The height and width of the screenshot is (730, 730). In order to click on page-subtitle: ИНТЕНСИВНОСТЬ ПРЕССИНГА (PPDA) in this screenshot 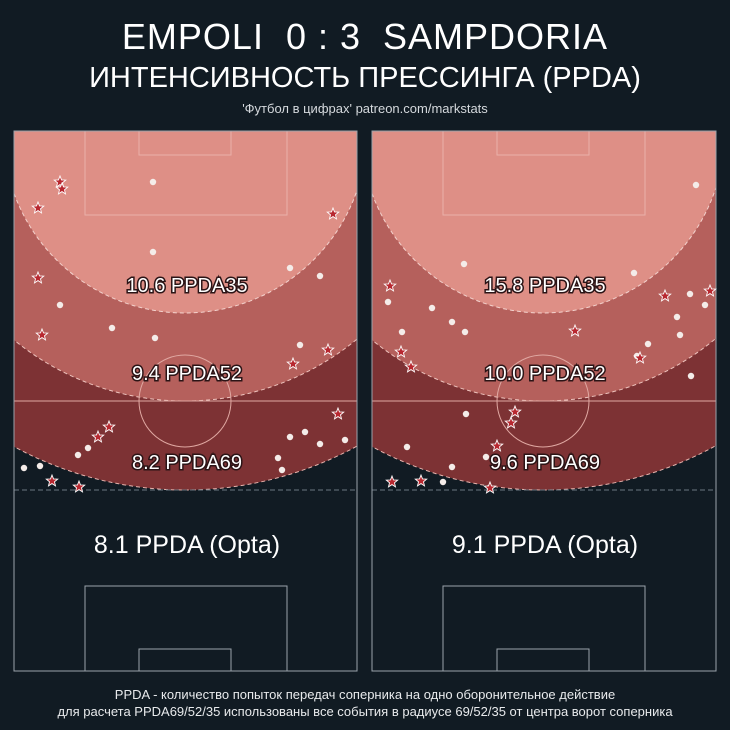, I will do `click(365, 78)`.